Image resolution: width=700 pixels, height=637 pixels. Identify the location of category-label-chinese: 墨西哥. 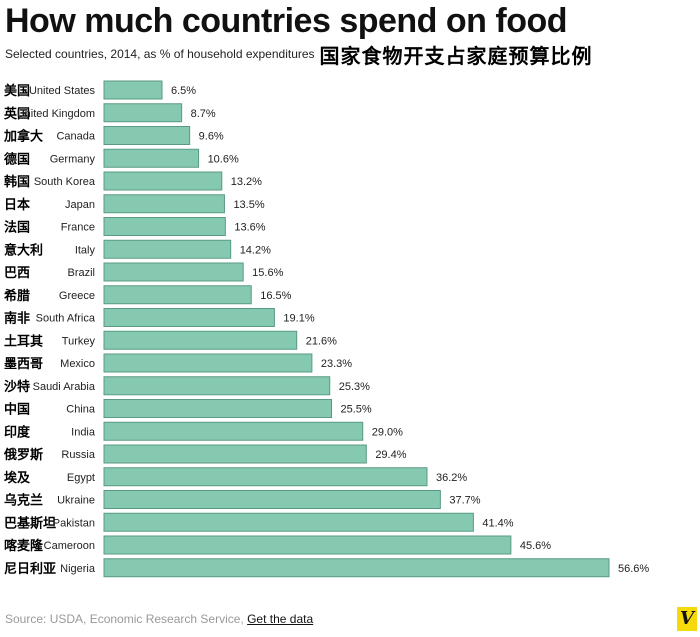
(23, 364).